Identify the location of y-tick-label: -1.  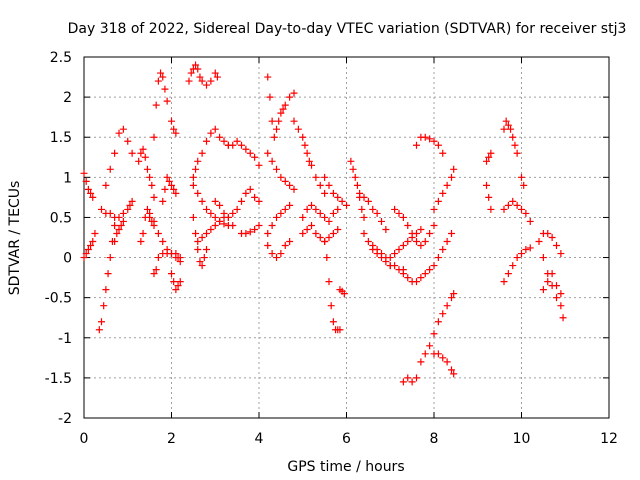
(65, 339).